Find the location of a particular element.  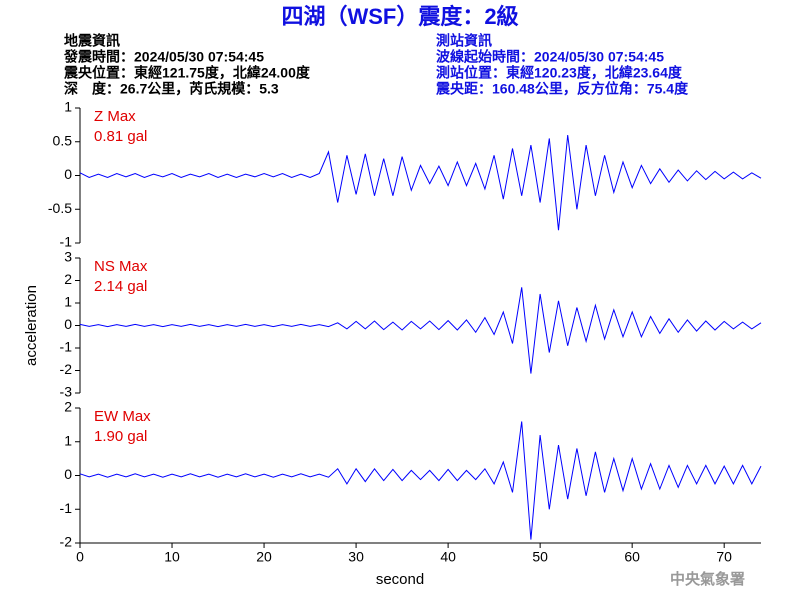

x-tick-label: 50 is located at coordinates (540, 557).